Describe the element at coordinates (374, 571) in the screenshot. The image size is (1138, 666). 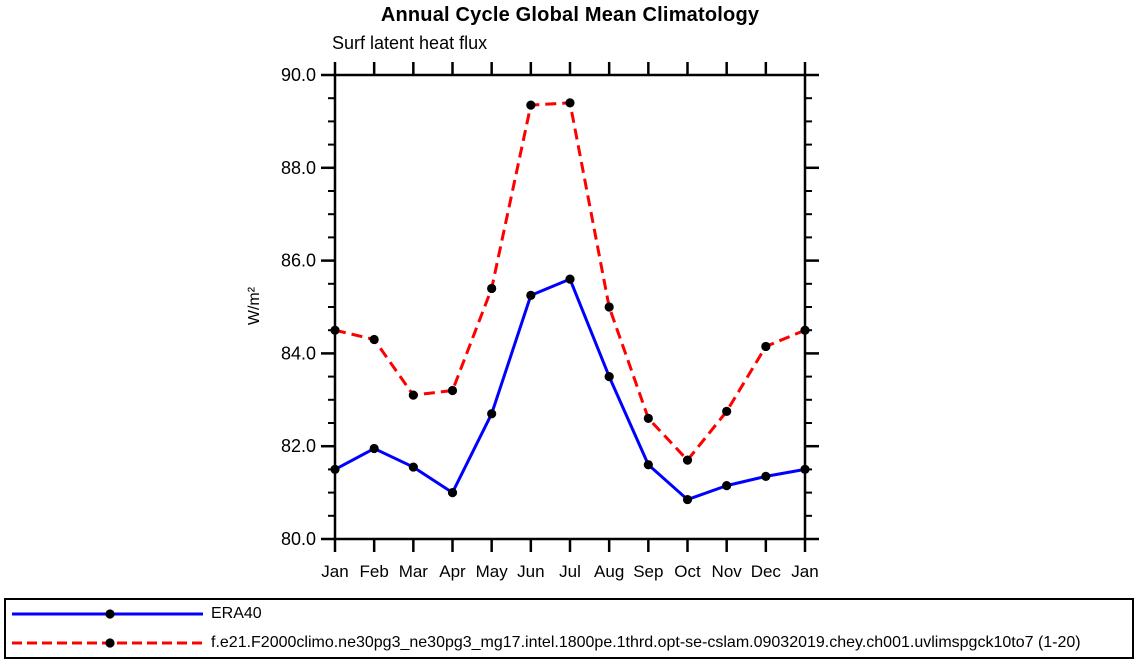
I see `x-tick-label: Feb` at that location.